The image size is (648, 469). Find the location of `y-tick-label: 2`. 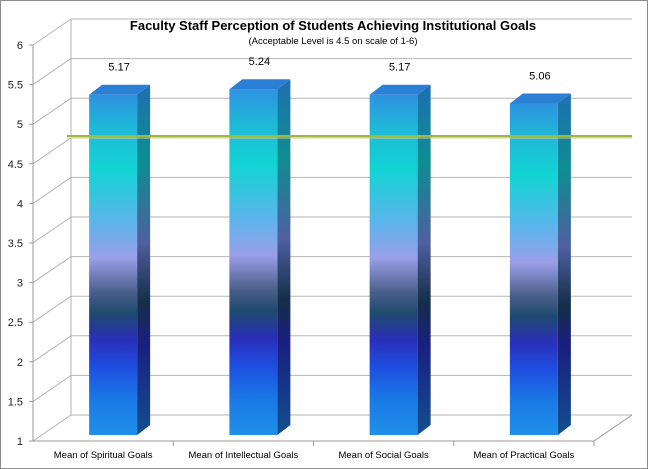

y-tick-label: 2 is located at coordinates (20, 363).